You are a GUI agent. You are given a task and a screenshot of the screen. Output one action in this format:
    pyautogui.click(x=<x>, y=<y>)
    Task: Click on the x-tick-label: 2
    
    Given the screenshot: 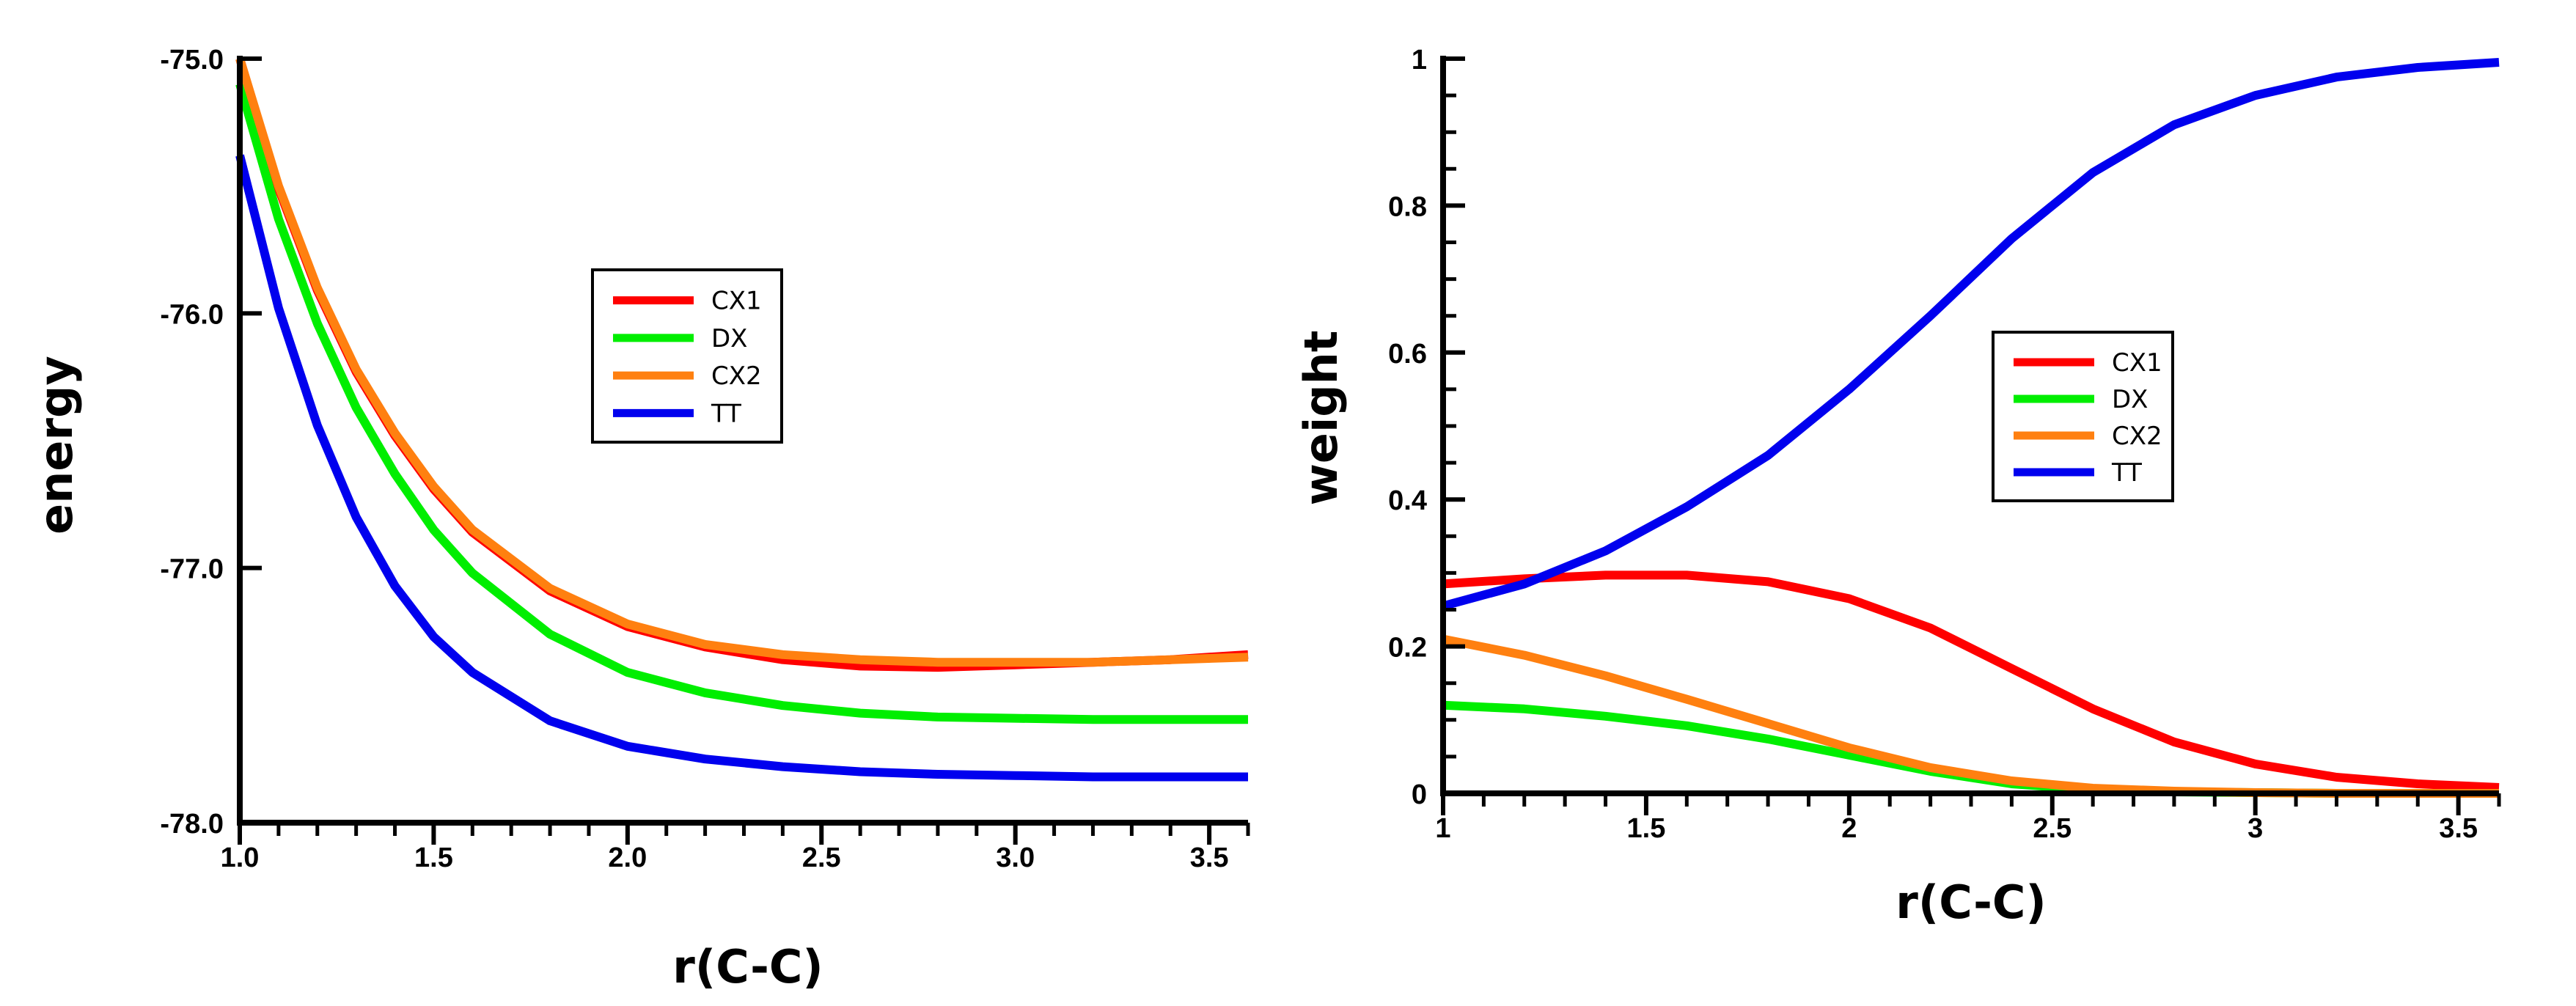 What is the action you would take?
    pyautogui.click(x=1849, y=828)
    